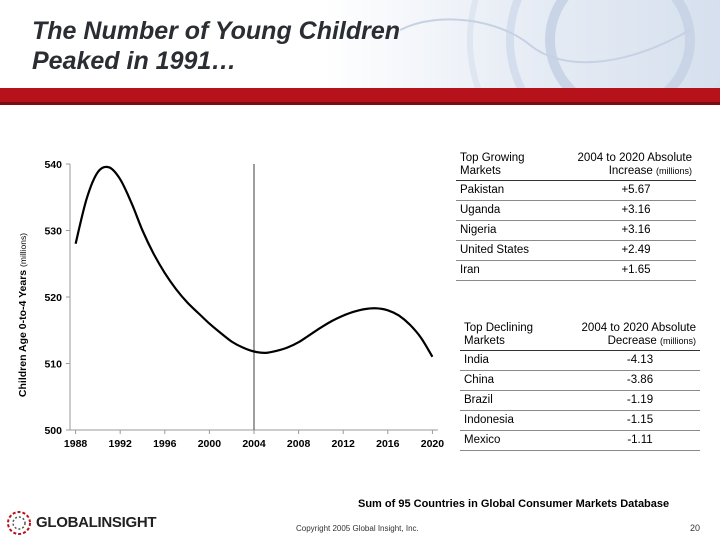 The height and width of the screenshot is (540, 720). I want to click on company-logo: GLOBALINSIGHT, so click(96, 522).